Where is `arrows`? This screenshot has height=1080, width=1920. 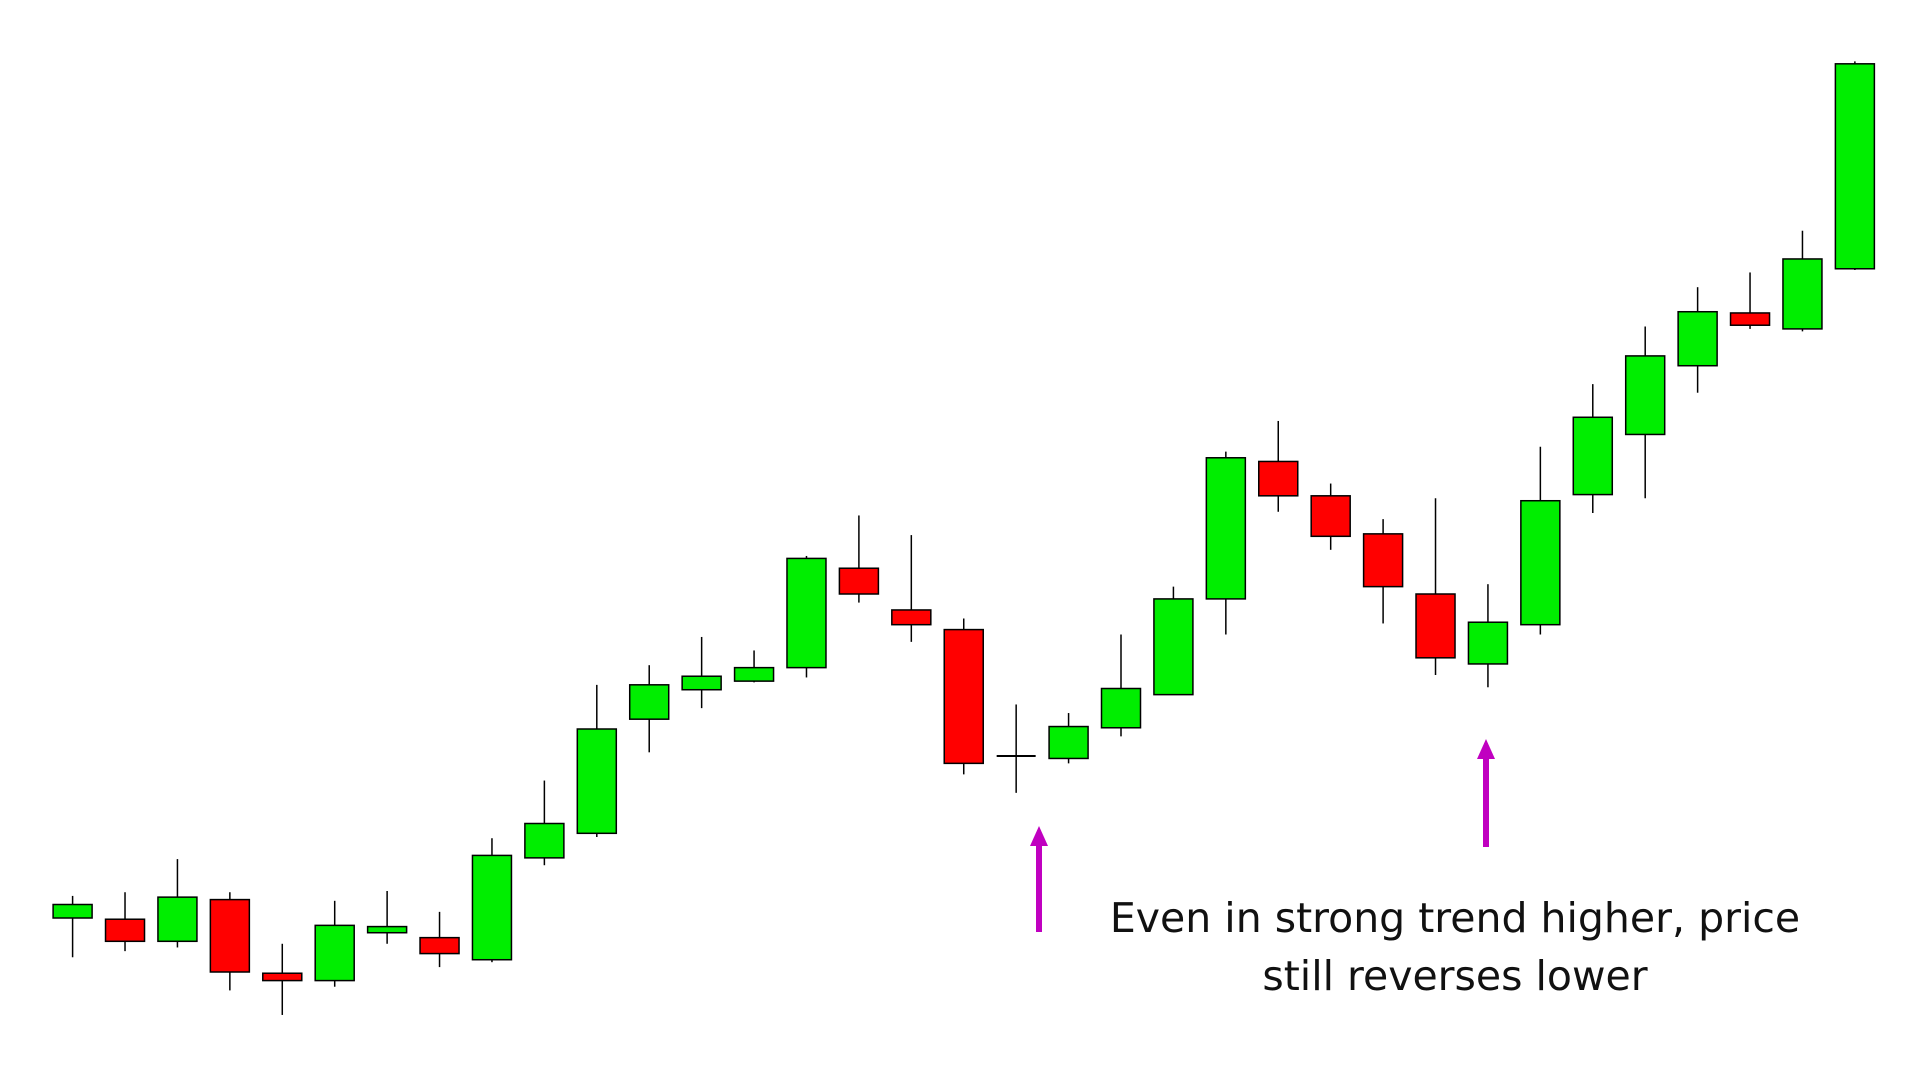
arrows is located at coordinates (1262, 835).